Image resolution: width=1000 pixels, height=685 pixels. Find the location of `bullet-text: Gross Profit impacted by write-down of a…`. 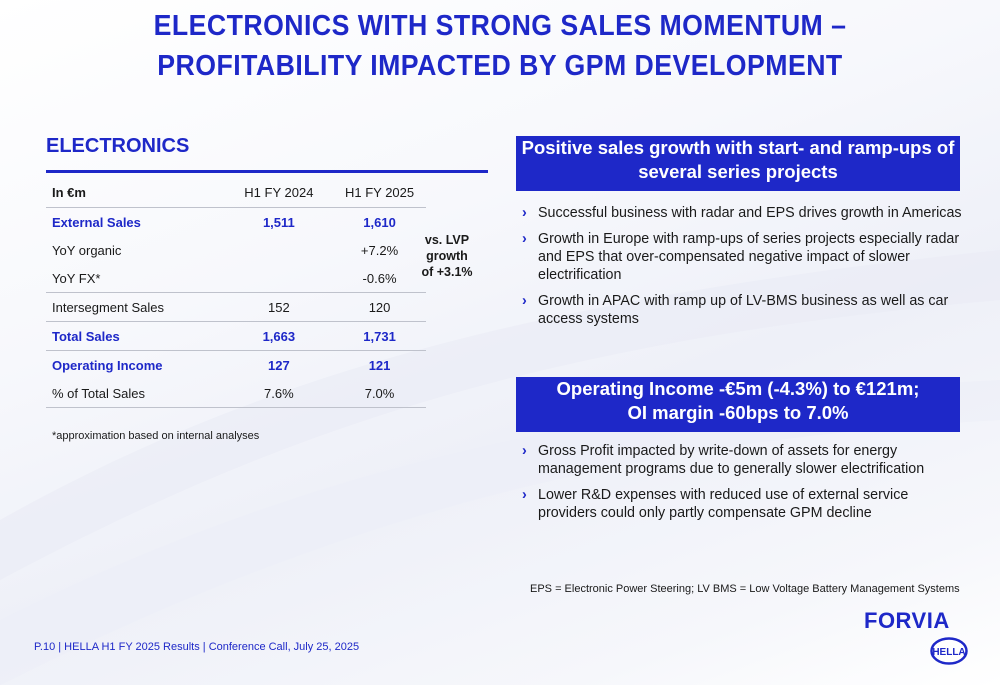

bullet-text: Gross Profit impacted by write-down of a… is located at coordinates (731, 460).